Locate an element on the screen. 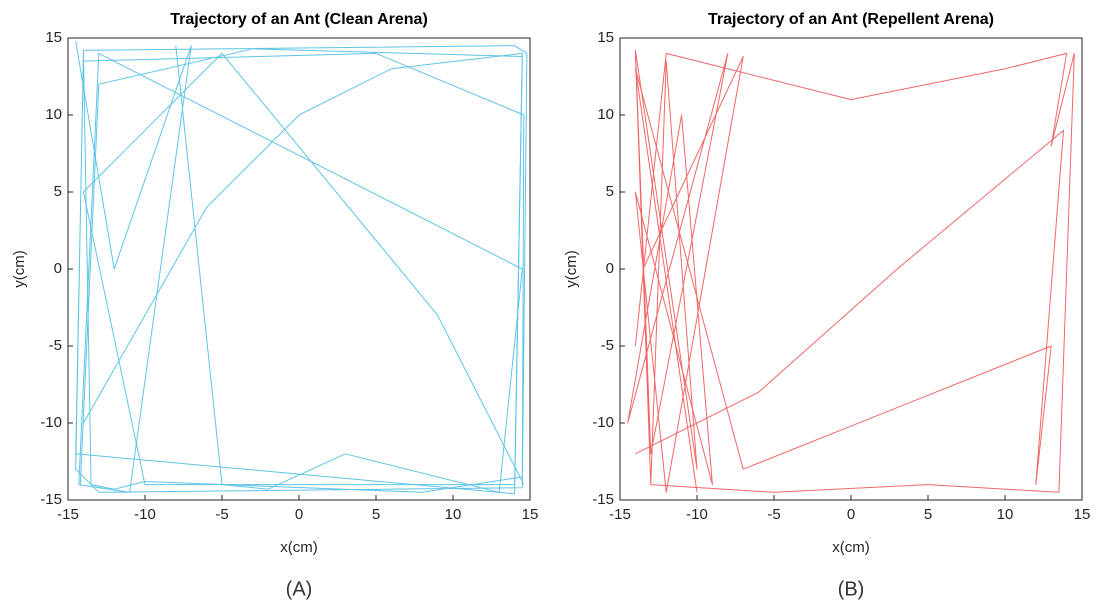  panel-caption: (B) is located at coordinates (851, 589).